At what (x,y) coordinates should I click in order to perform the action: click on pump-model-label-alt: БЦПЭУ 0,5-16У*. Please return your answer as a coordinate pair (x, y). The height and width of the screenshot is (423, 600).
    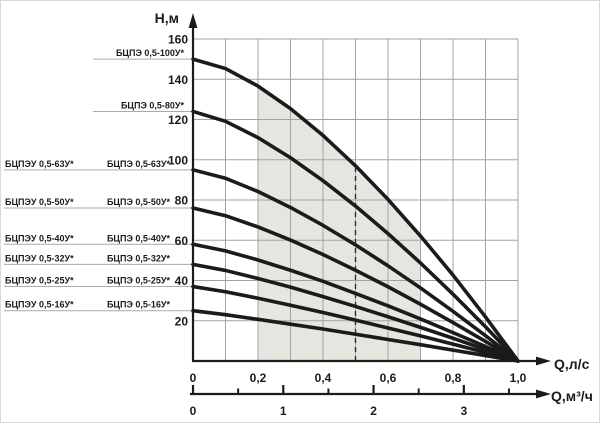
    Looking at the image, I should click on (39, 305).